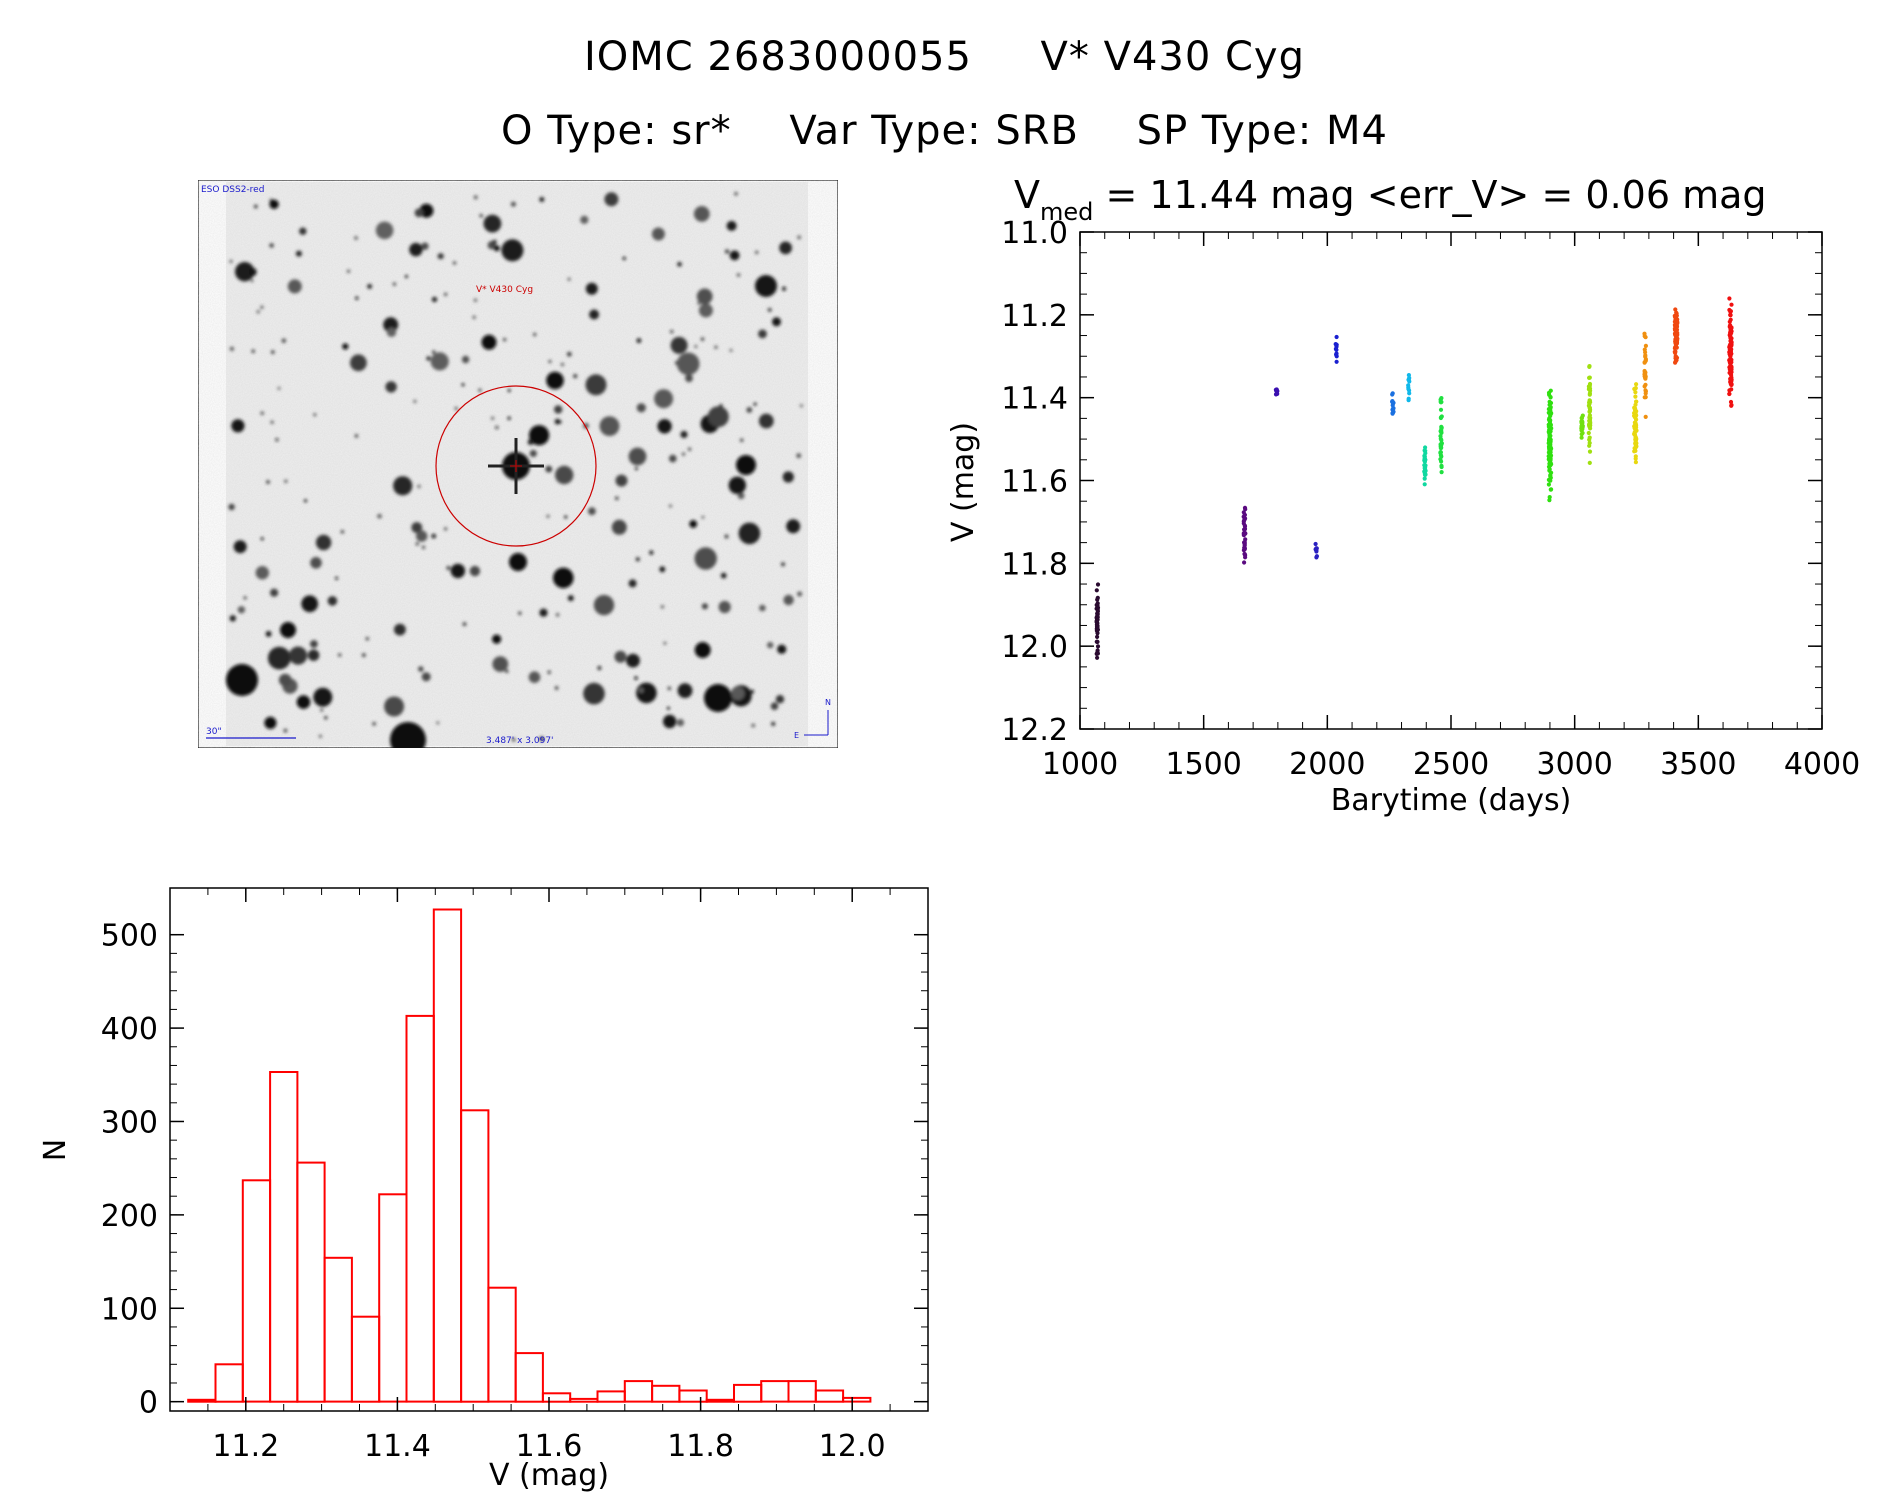  I want to click on y-tick-label: 500, so click(129, 936).